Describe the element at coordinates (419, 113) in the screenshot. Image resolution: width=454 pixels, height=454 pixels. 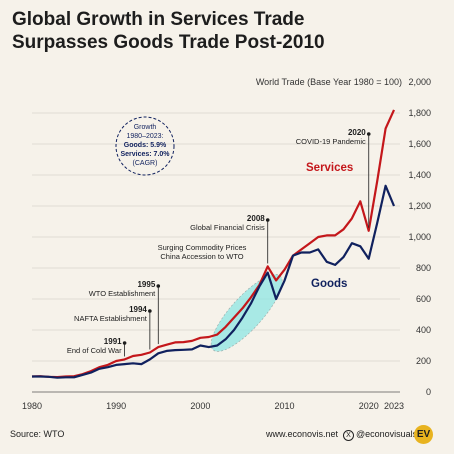
I see `y-tick-label: 1,800` at that location.